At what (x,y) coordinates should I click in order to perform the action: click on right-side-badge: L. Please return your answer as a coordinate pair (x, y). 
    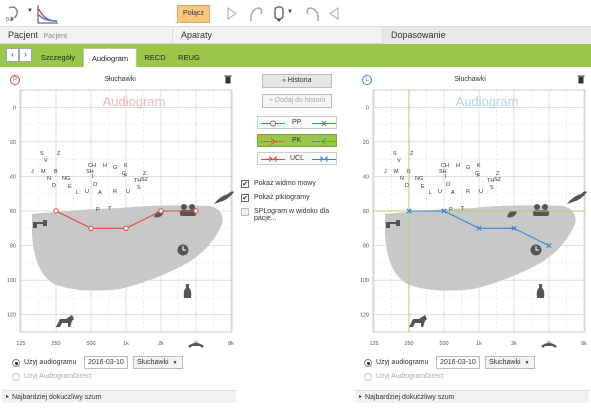
    Looking at the image, I should click on (367, 80).